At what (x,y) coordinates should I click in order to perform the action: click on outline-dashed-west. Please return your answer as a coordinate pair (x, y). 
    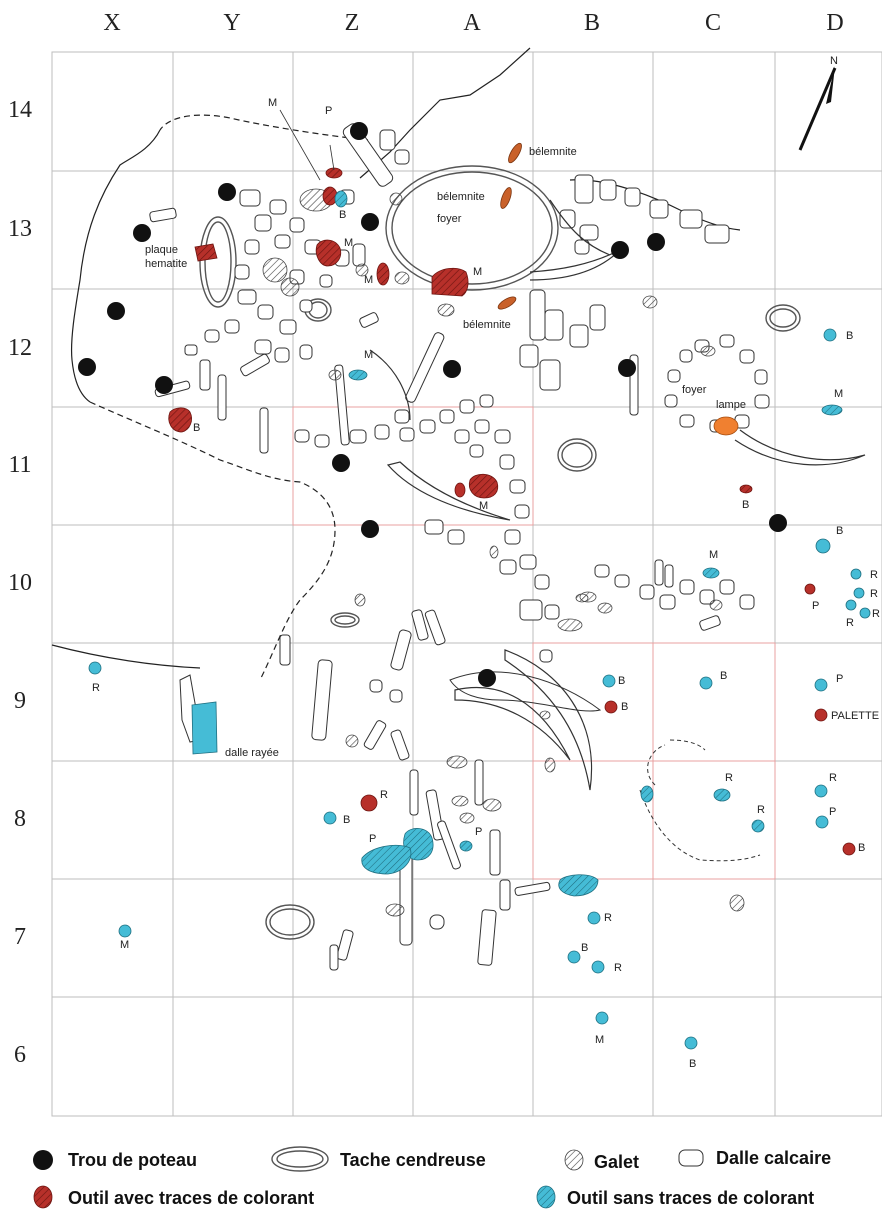
    Looking at the image, I should click on (212, 541).